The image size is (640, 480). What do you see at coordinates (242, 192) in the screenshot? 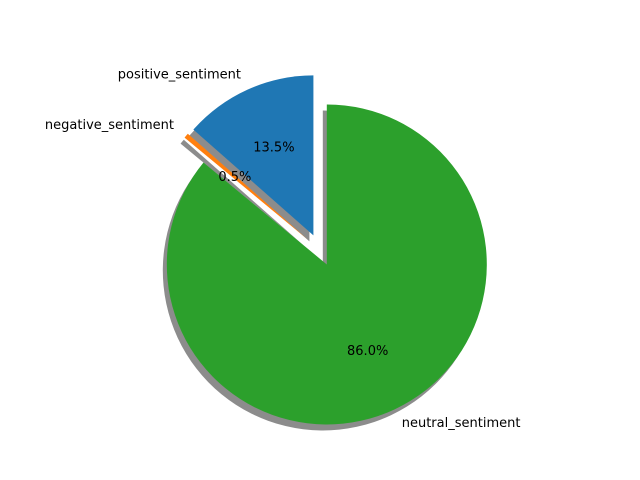
I see `shadow-negative-sentiment` at bounding box center [242, 192].